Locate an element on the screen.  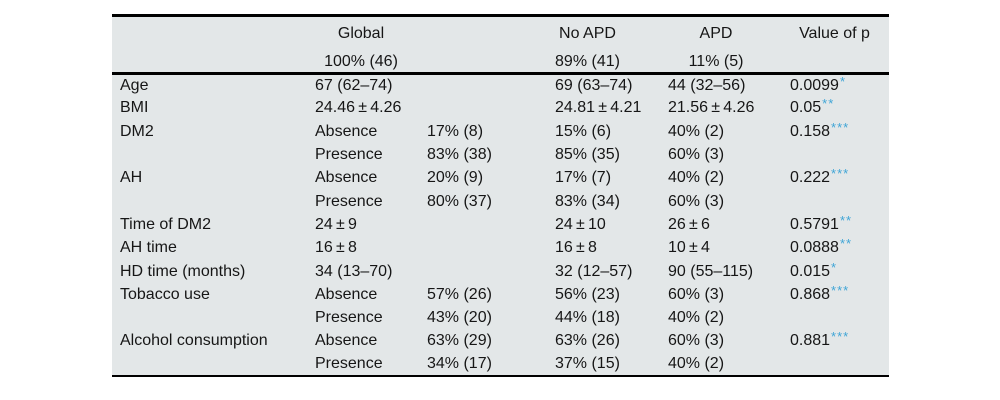
row-label: BMI is located at coordinates (134, 108).